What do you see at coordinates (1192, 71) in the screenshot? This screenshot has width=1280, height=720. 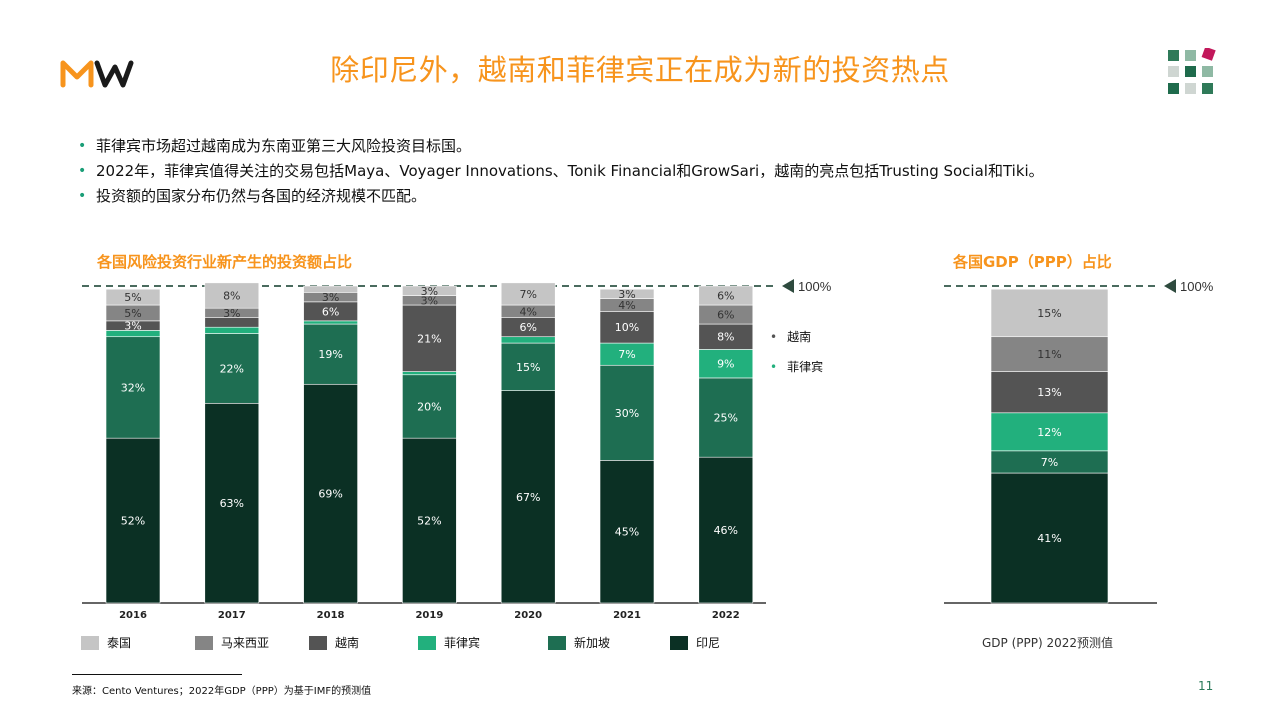 I see `brand-grid-icon` at bounding box center [1192, 71].